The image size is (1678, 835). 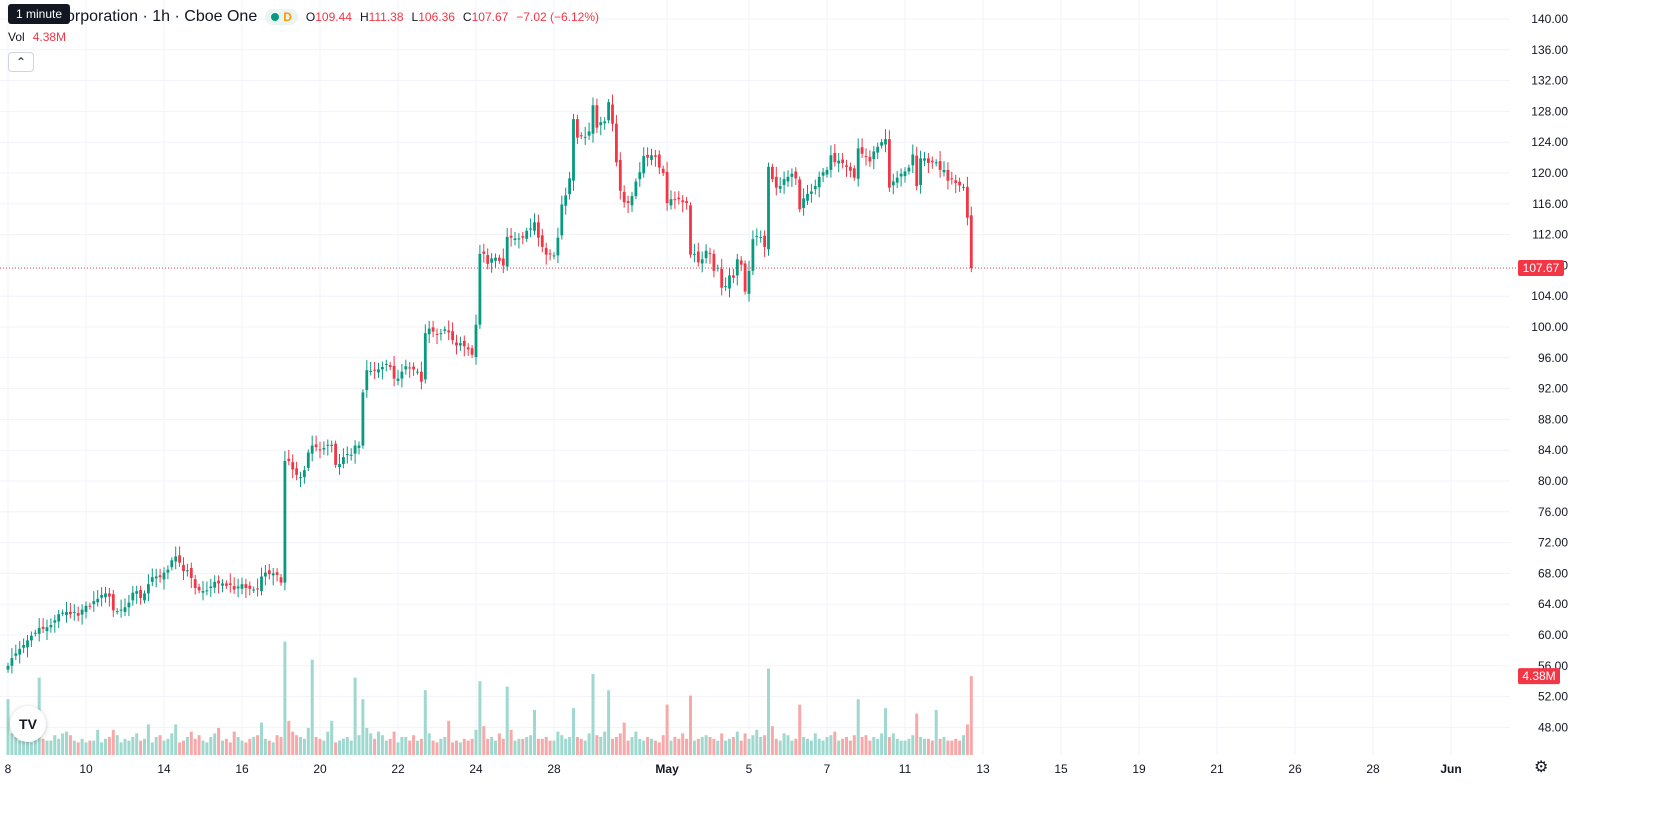 I want to click on price-tick-label: 48.00, so click(x=1553, y=727).